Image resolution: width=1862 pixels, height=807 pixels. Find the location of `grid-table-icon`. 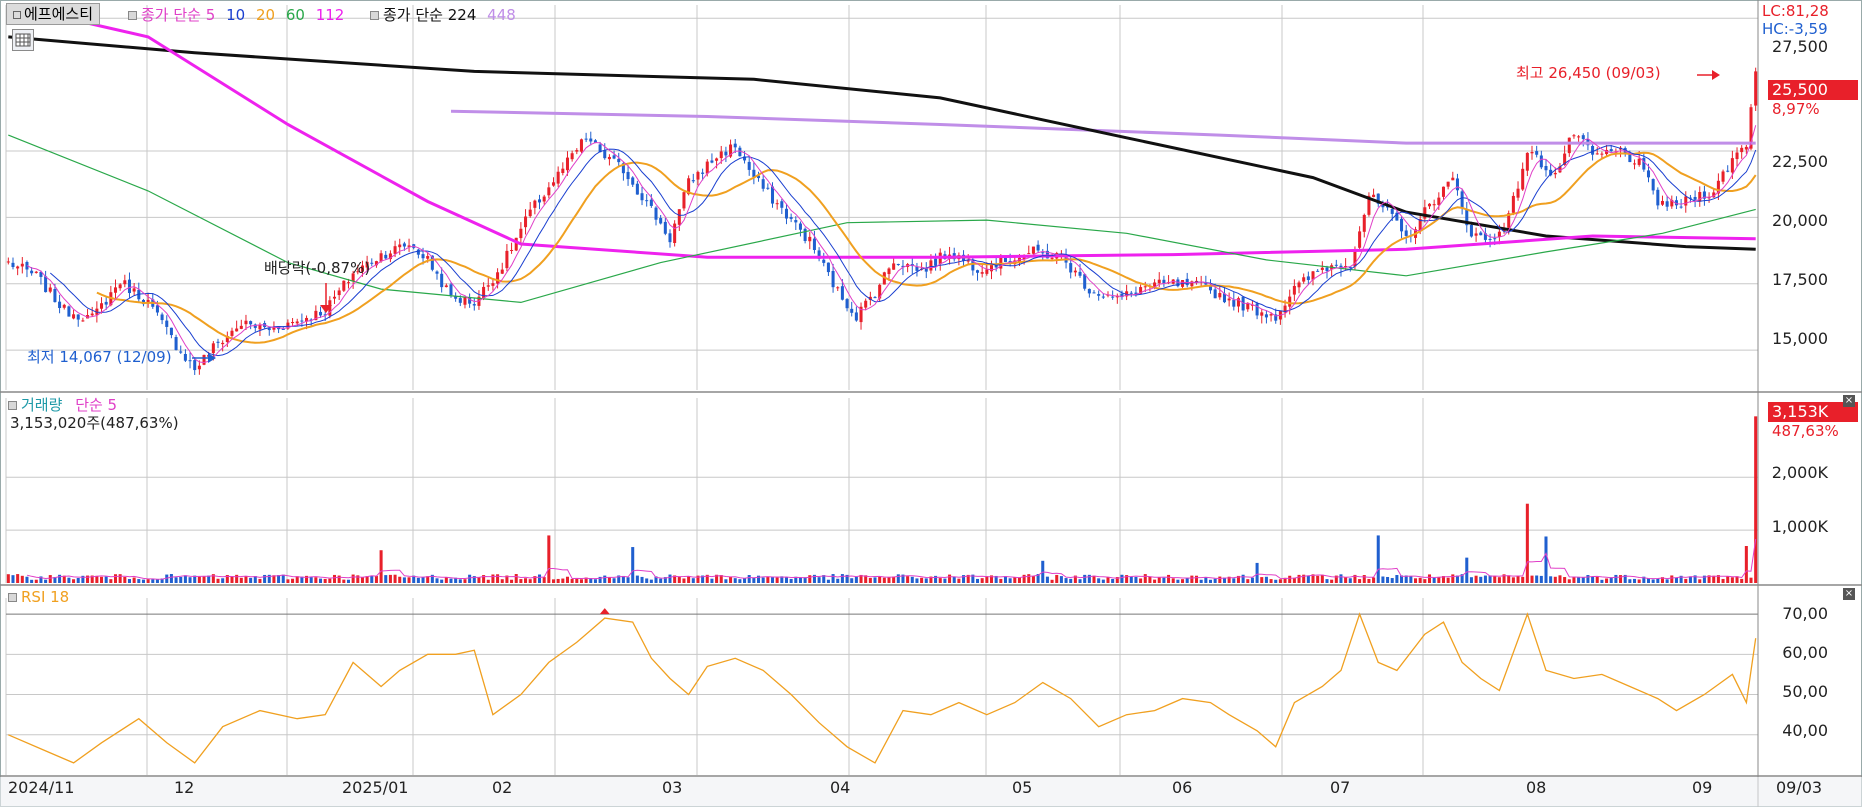

grid-table-icon is located at coordinates (23, 40).